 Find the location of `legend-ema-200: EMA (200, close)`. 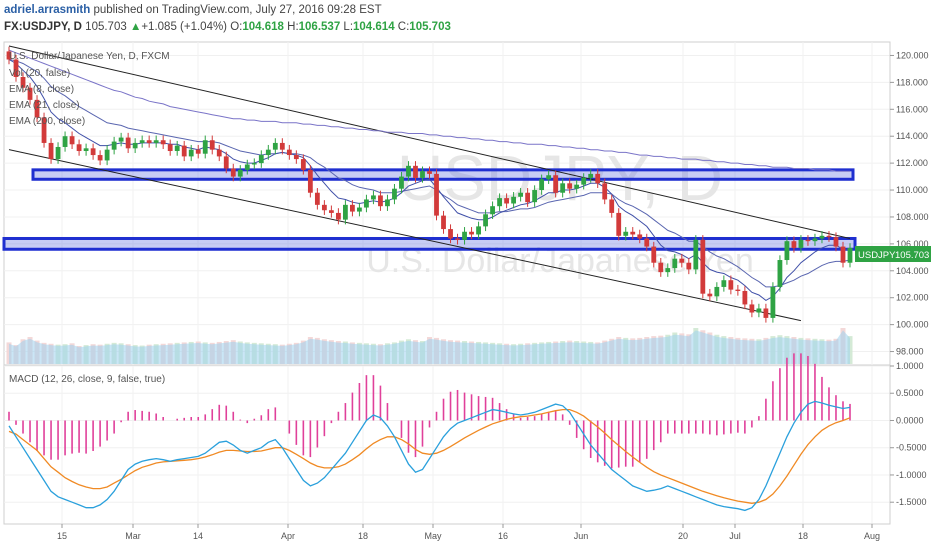

legend-ema-200: EMA (200, close) is located at coordinates (47, 121).